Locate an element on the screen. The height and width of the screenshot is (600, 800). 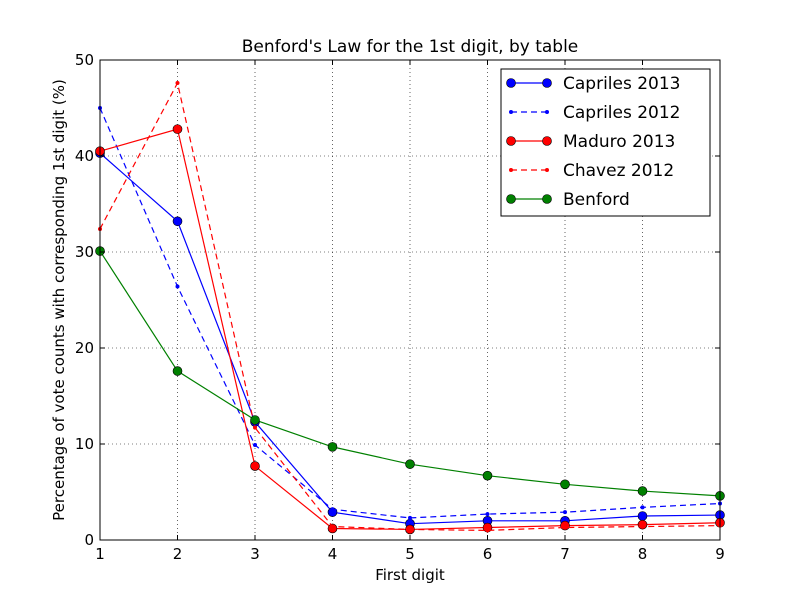
x-tick-label: 2 is located at coordinates (178, 554).